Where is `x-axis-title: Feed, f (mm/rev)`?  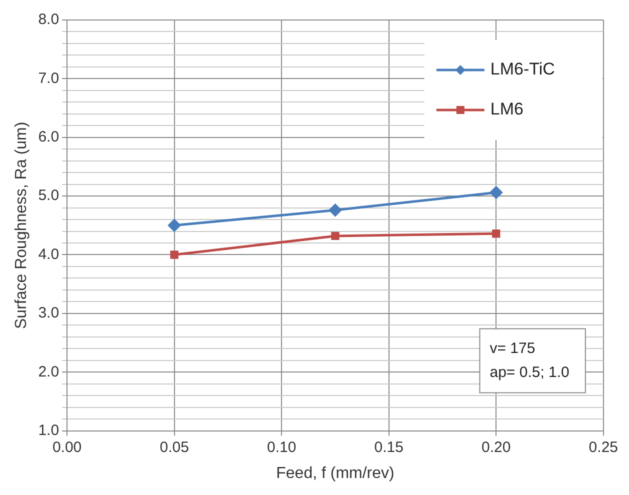
x-axis-title: Feed, f (mm/rev) is located at coordinates (335, 473).